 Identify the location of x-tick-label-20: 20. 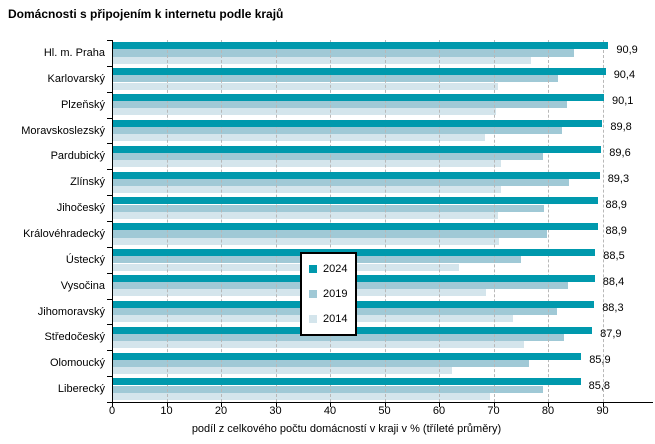
(221, 411).